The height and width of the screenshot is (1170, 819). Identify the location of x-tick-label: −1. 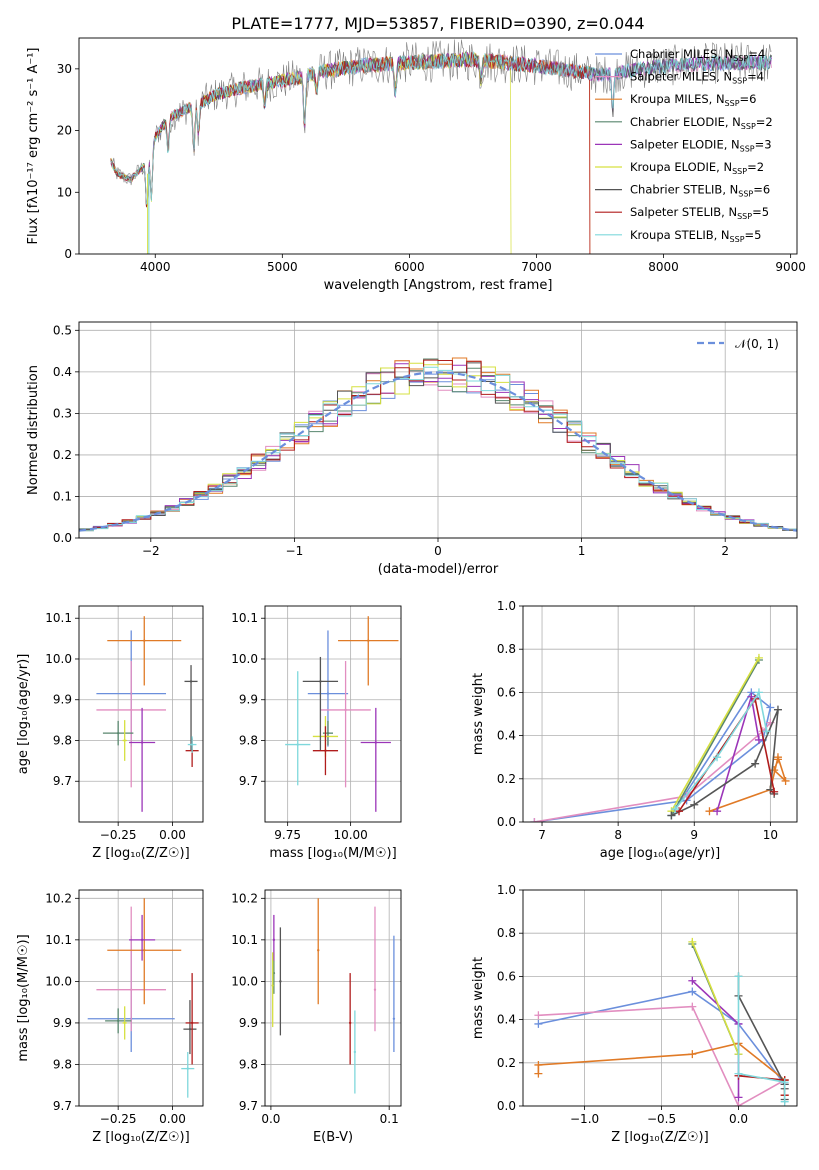
(295, 551).